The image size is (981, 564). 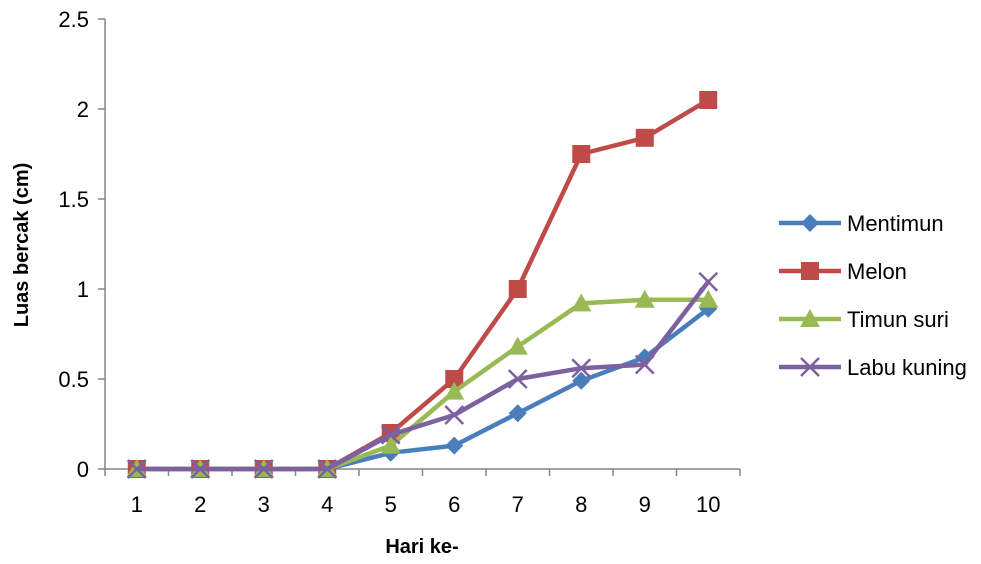 I want to click on x-tick-label: 8, so click(x=581, y=504).